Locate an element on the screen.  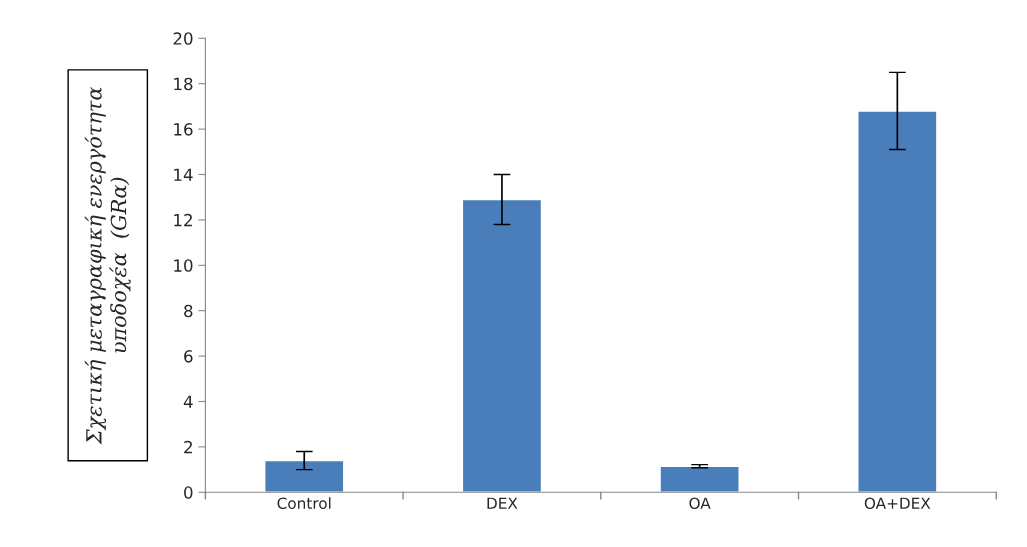
y-tick-label: 20 is located at coordinates (183, 38).